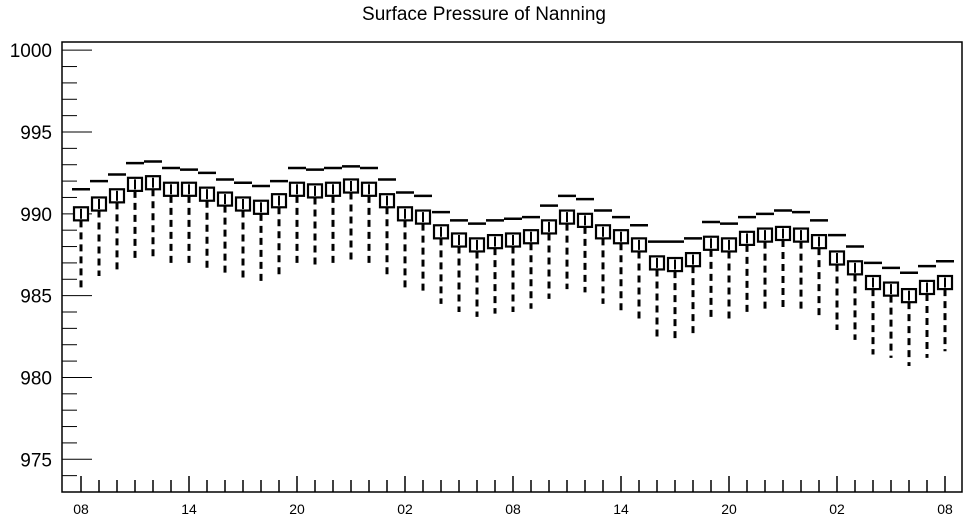  What do you see at coordinates (51, 267) in the screenshot?
I see `y-axis: 975 980 985 990 995 1000` at bounding box center [51, 267].